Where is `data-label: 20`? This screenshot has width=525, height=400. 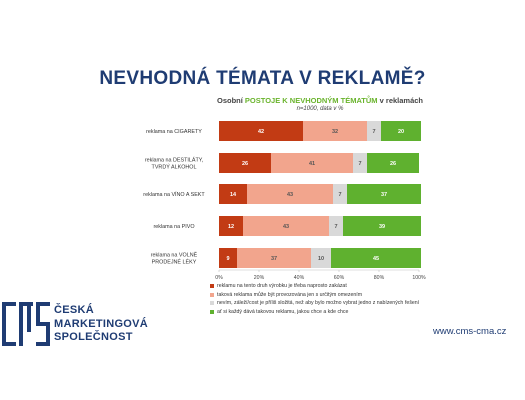
data-label: 20 is located at coordinates (401, 132).